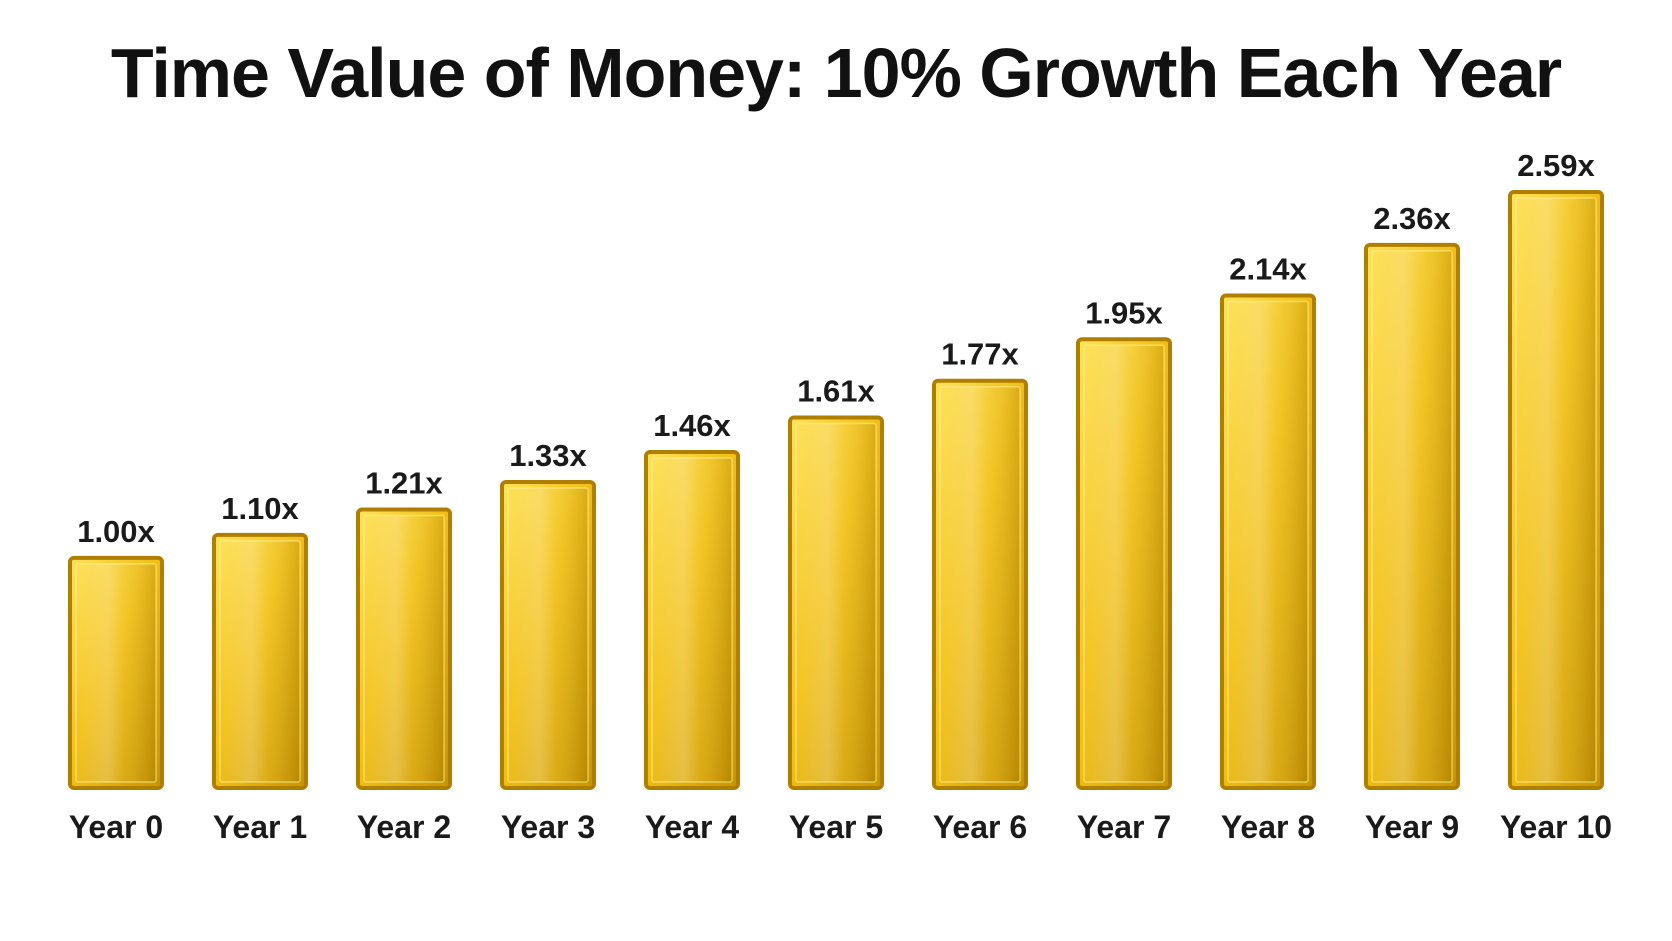  I want to click on data-label: 1.00x, so click(116, 531).